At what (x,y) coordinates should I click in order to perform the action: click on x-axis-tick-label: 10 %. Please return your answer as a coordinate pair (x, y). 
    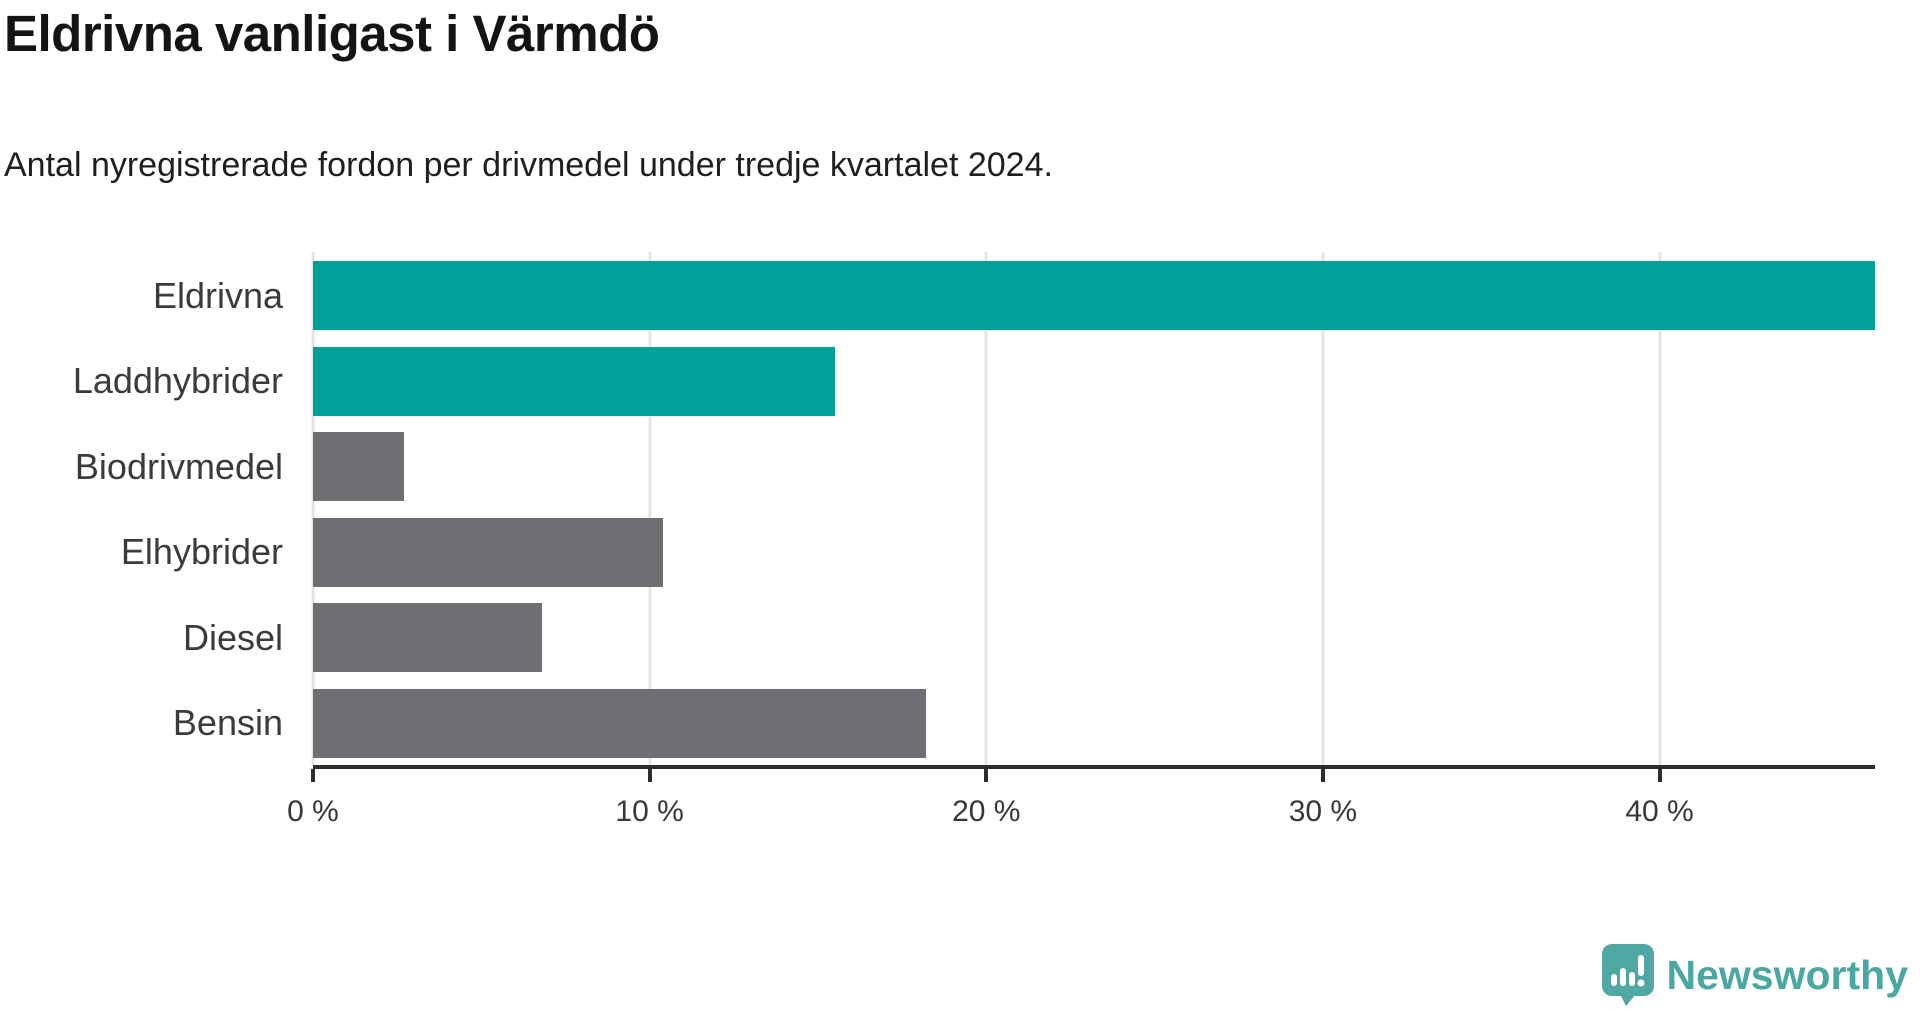
    Looking at the image, I should click on (649, 811).